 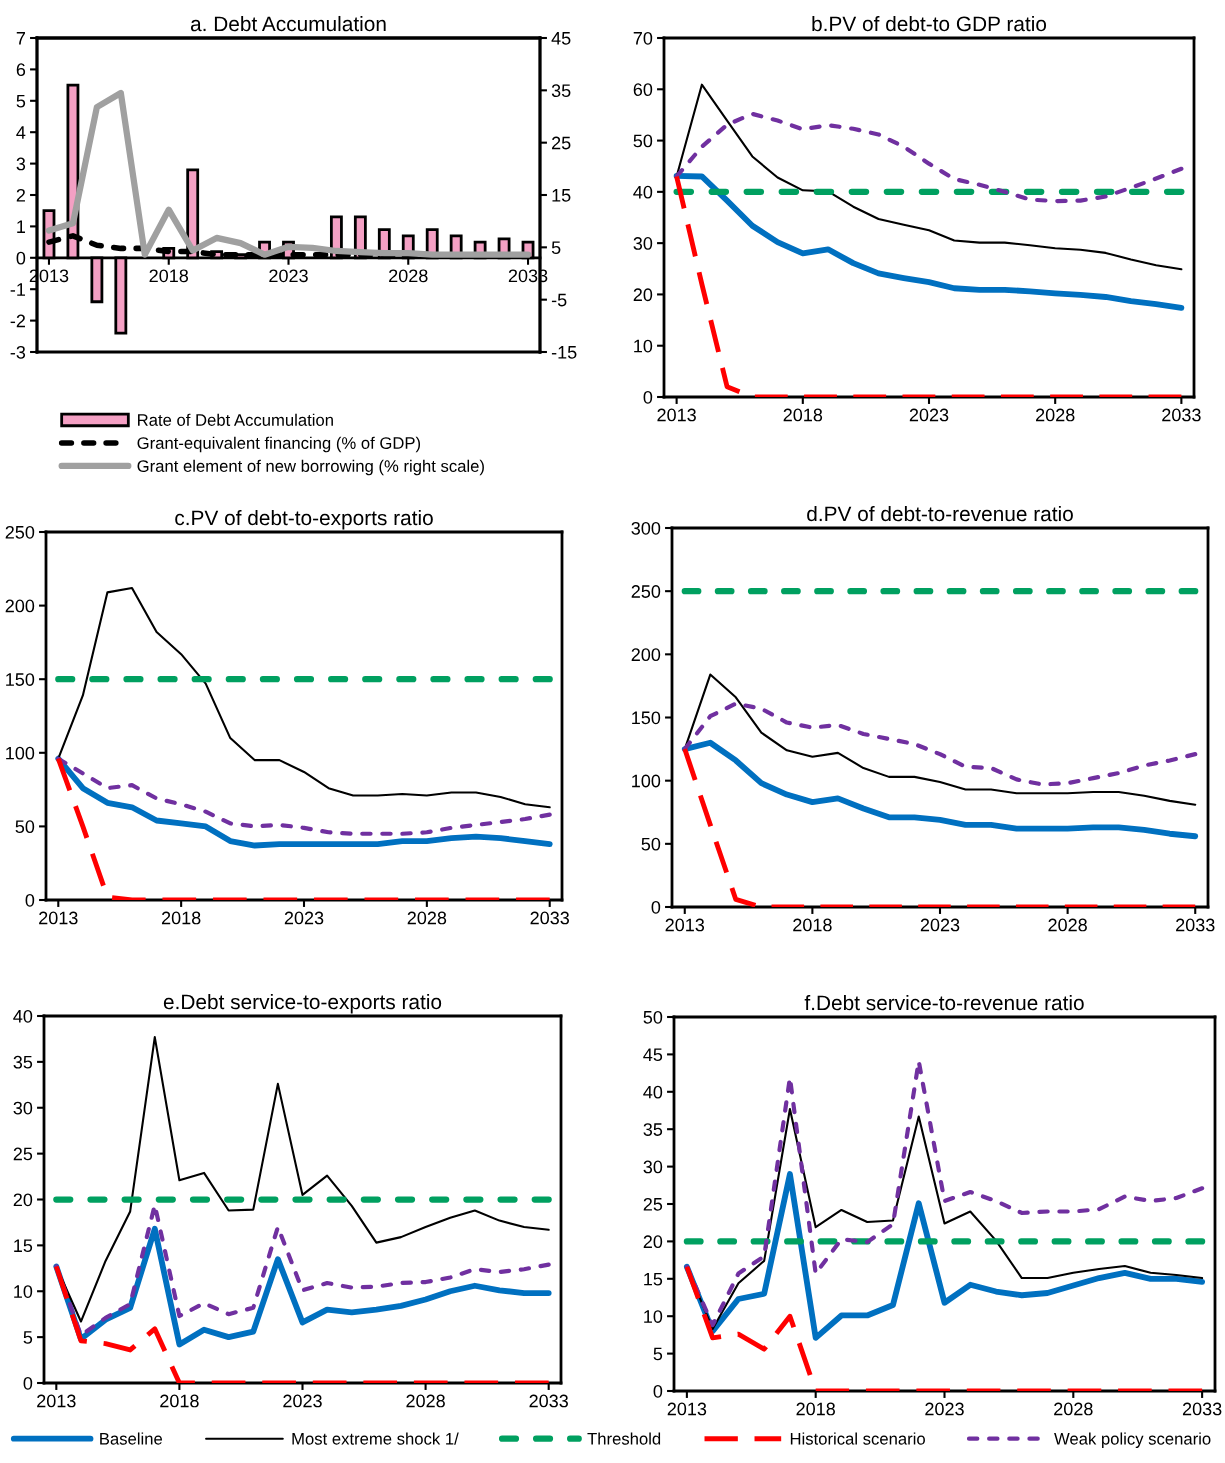 What do you see at coordinates (561, 91) in the screenshot?
I see `y2-tick-label: 35` at bounding box center [561, 91].